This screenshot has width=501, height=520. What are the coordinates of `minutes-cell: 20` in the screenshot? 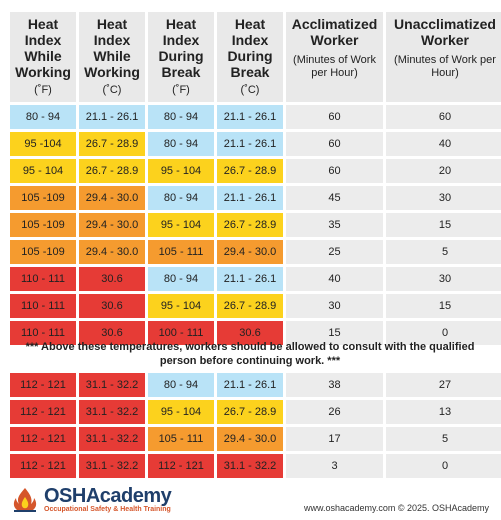 It's located at (443, 171).